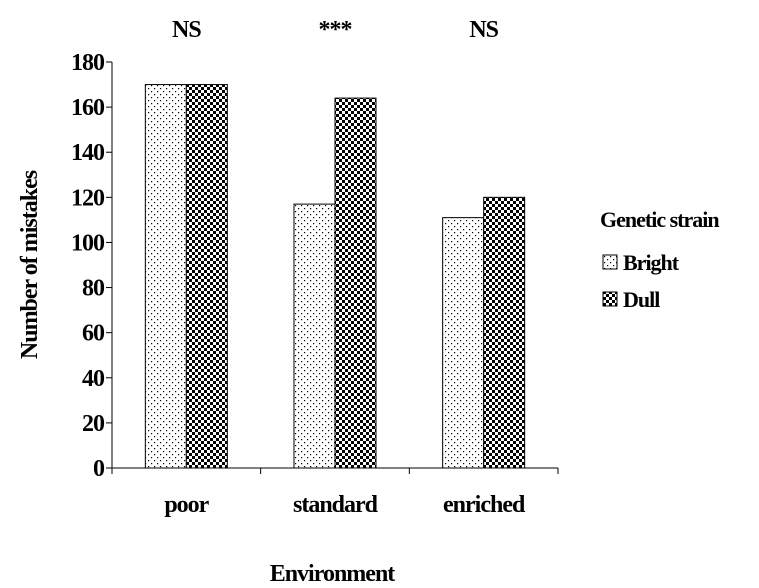 The width and height of the screenshot is (759, 588). I want to click on x-axis: poor standard enriched, so click(335, 492).